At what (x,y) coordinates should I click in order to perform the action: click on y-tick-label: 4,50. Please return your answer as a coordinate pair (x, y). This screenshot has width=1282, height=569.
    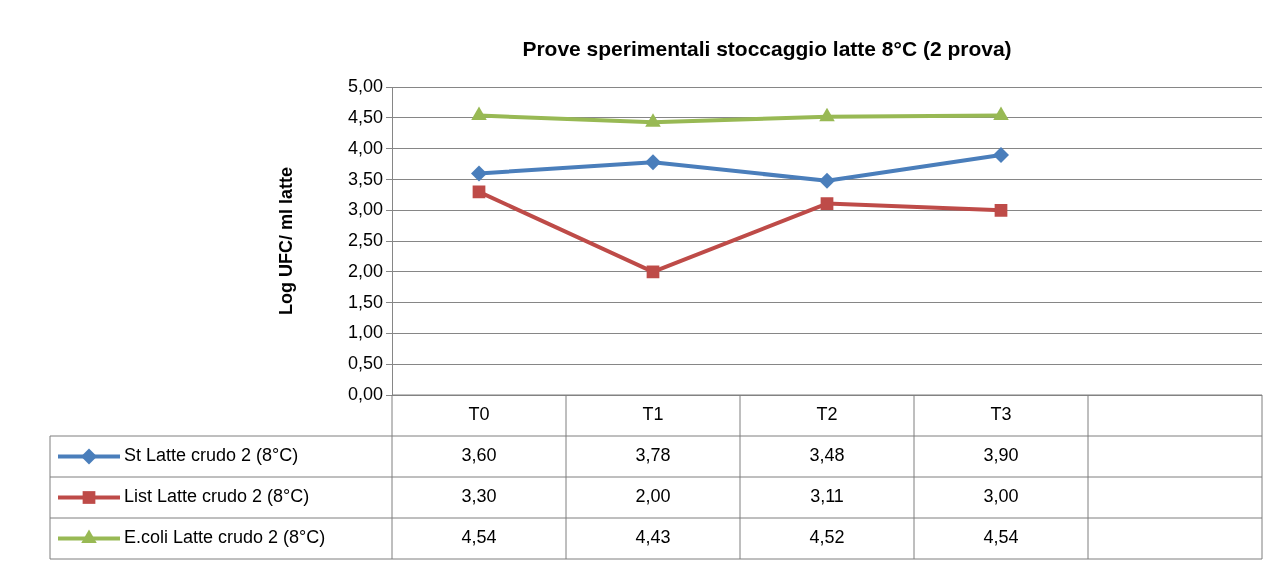
    Looking at the image, I should click on (365, 116).